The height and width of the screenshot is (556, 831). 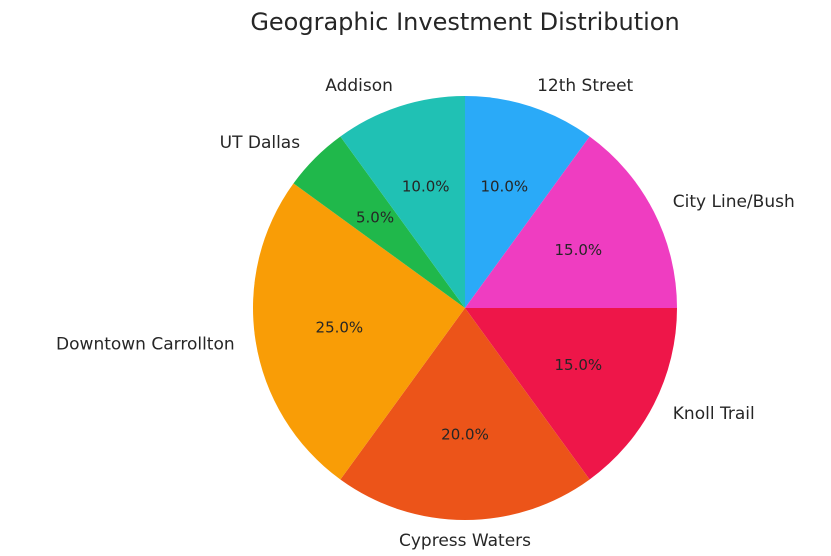 What do you see at coordinates (375, 218) in the screenshot?
I see `value-label: 5.0%` at bounding box center [375, 218].